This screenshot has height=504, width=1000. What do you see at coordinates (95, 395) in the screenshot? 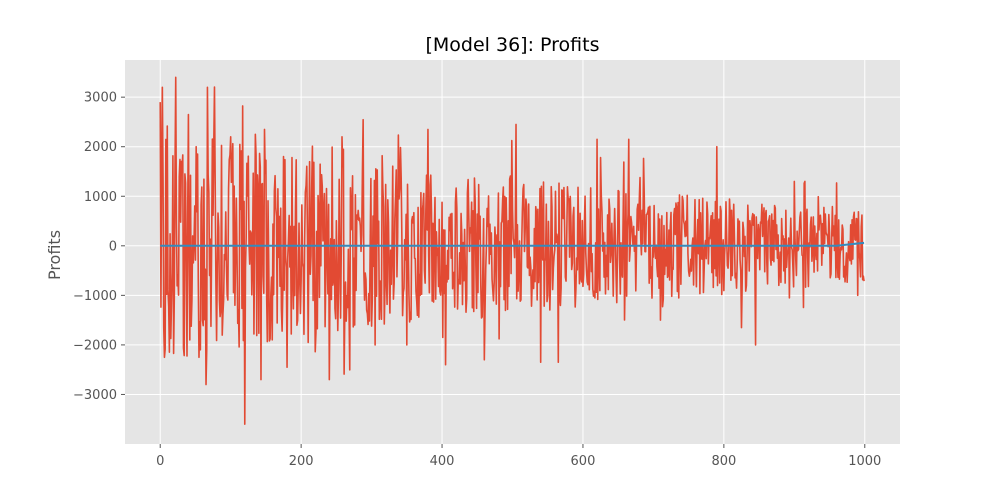
I see `y-tick-label: −3000` at bounding box center [95, 395].